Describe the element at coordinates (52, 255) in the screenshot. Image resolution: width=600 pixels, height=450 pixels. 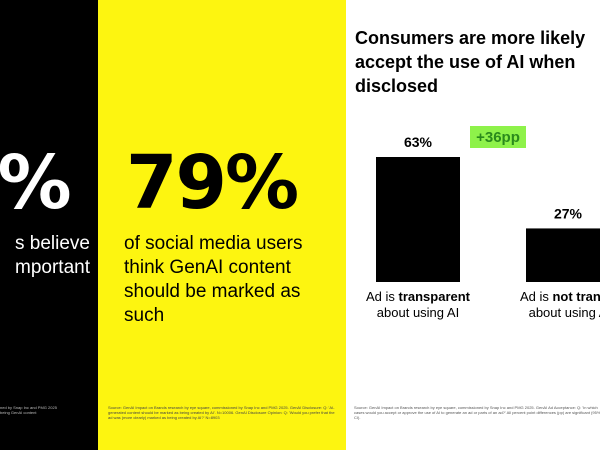
I see `left-stat-description: s believe mportant` at that location.